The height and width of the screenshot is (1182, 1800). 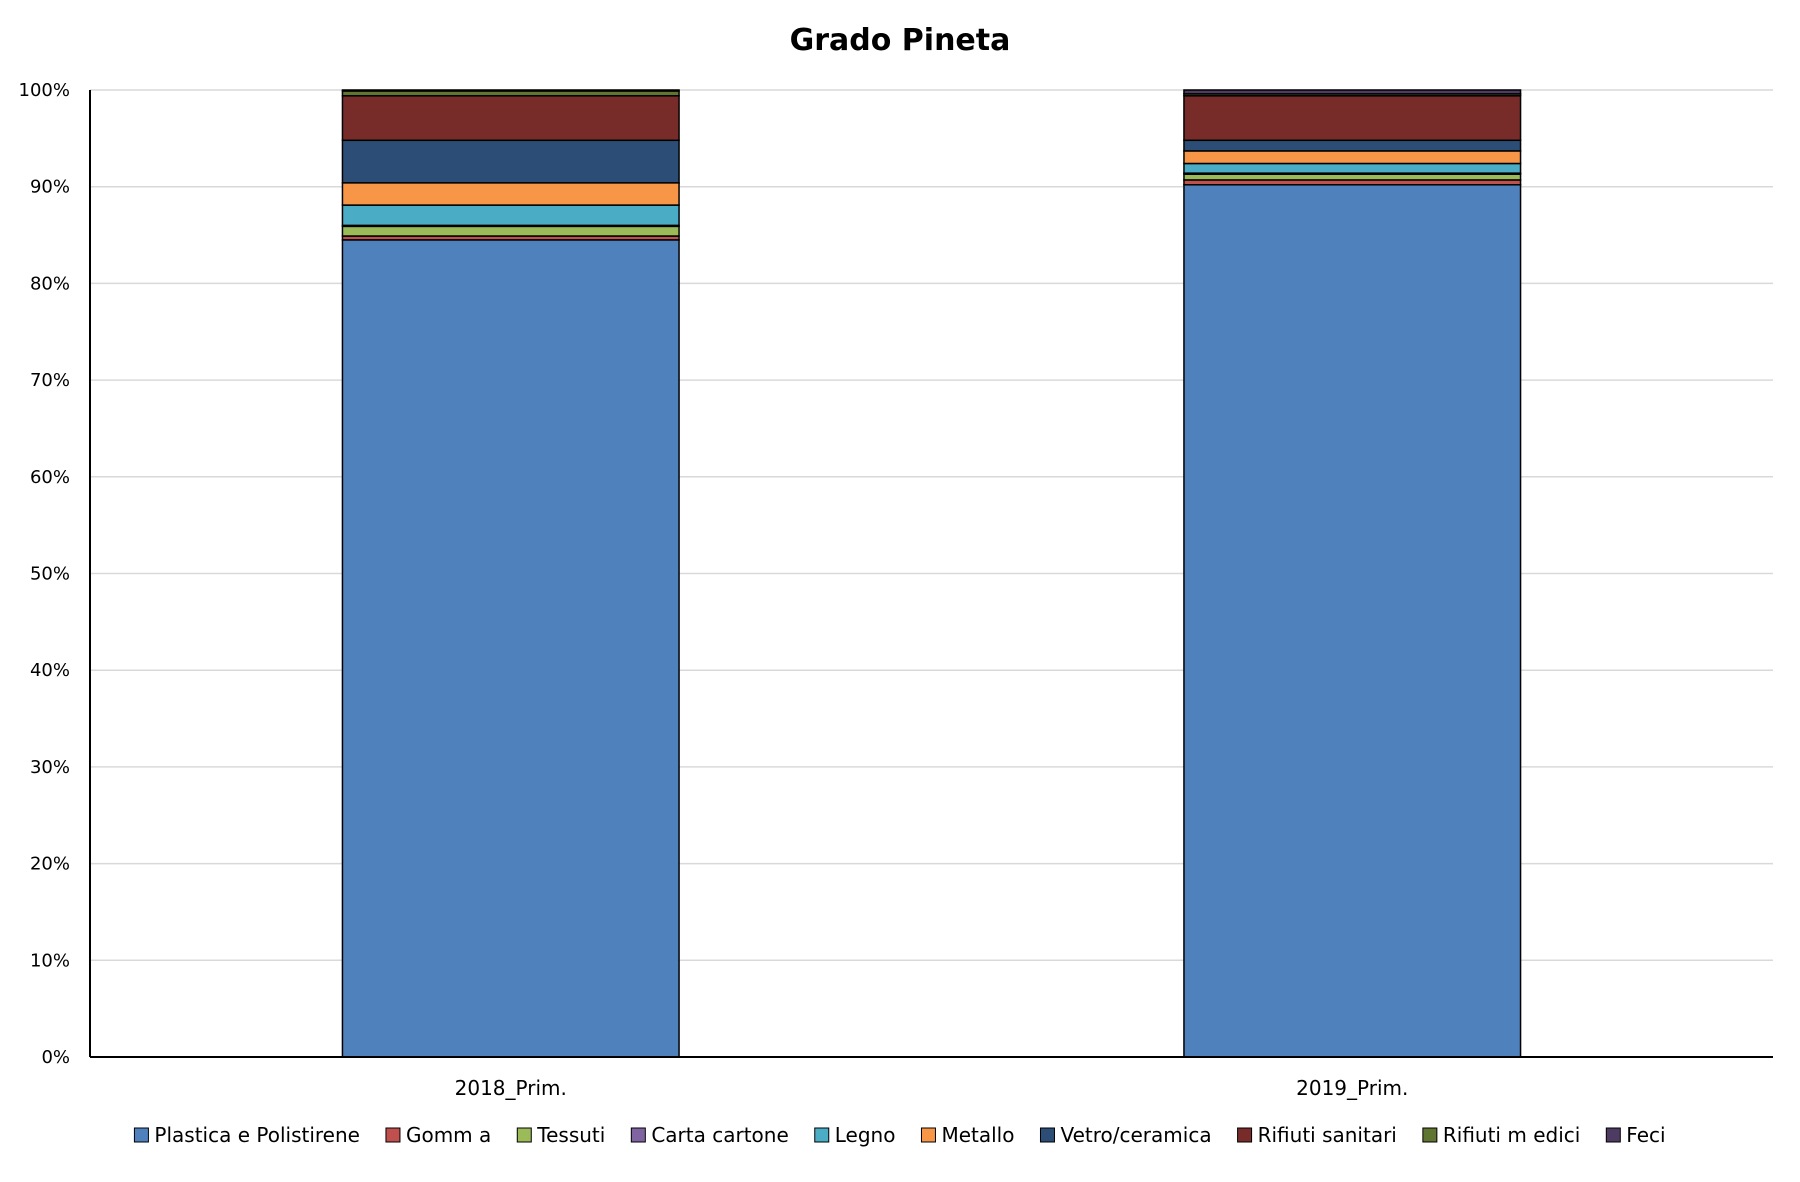 What do you see at coordinates (50, 670) in the screenshot?
I see `y-tick-label: 40%` at bounding box center [50, 670].